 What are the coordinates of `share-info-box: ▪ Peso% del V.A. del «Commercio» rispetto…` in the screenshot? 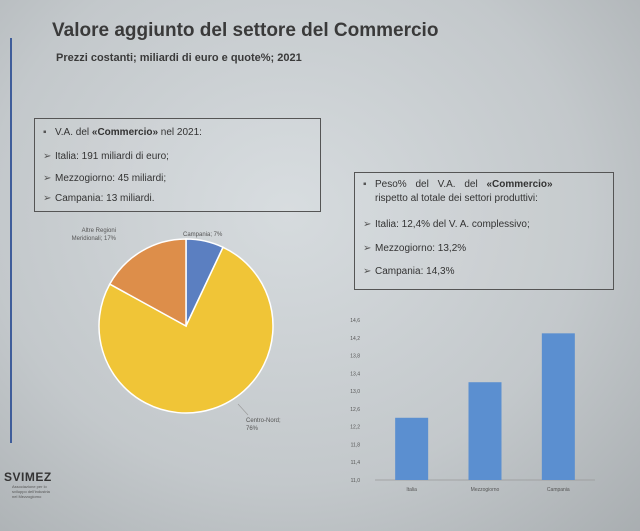 It's located at (484, 231).